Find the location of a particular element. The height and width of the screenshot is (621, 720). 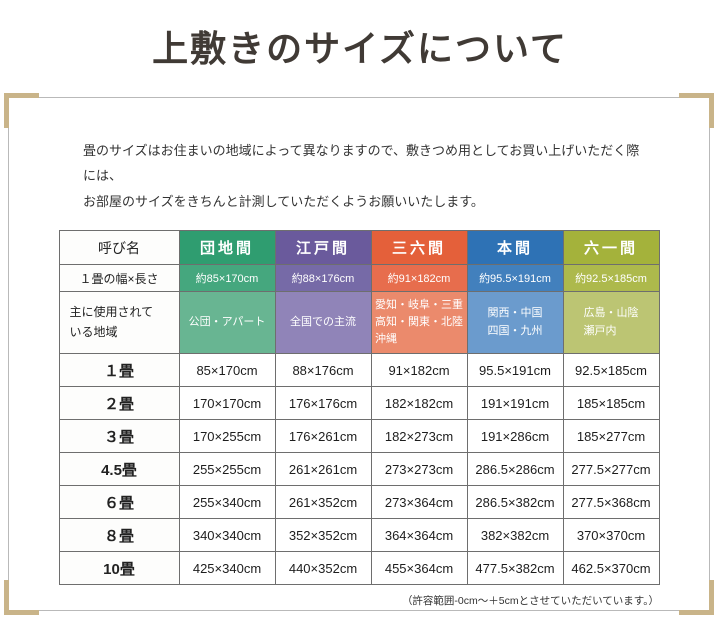

frame-corner-top-left-decoration is located at coordinates (21, 110).